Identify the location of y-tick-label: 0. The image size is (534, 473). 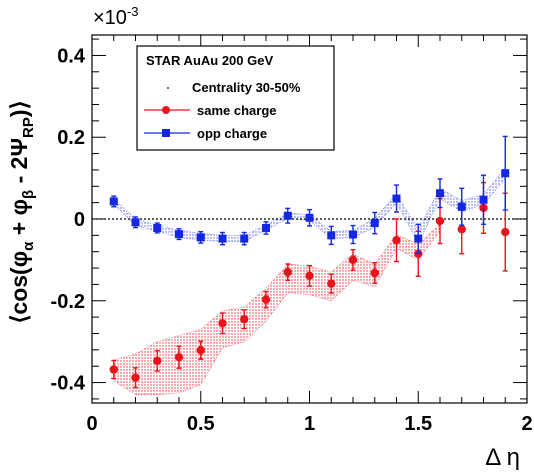
(79, 220).